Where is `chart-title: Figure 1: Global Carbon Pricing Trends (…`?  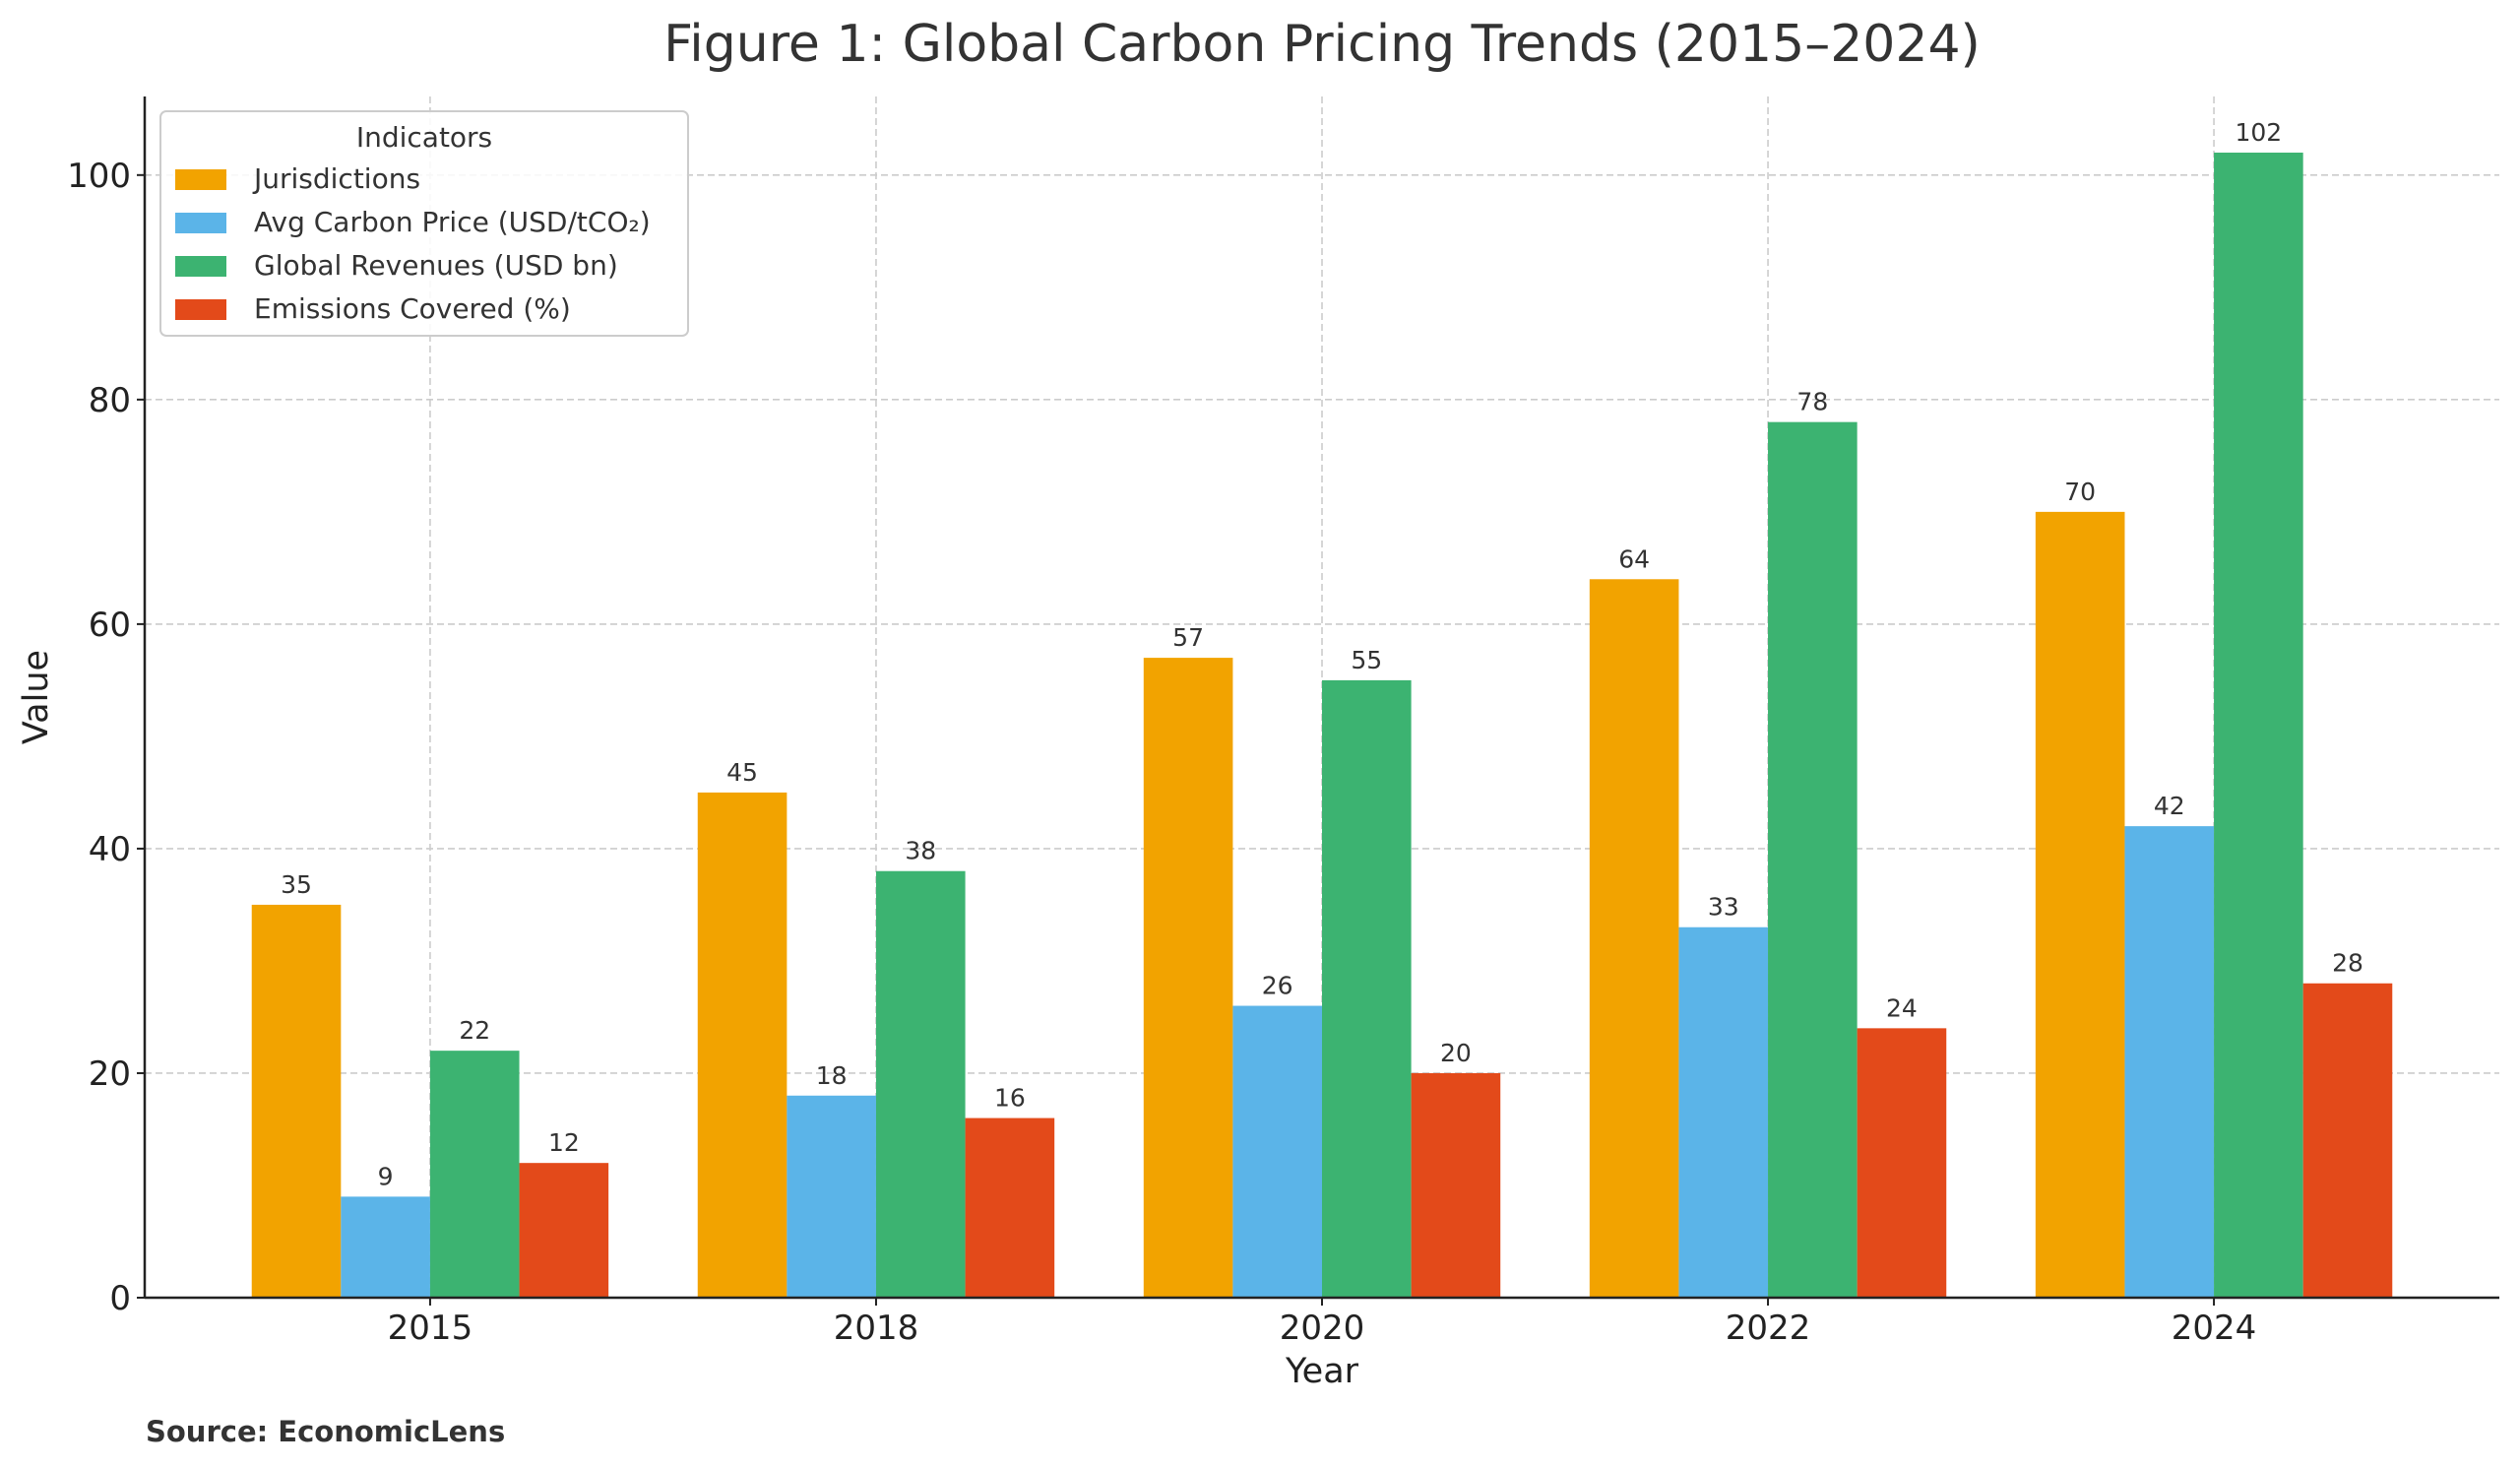 chart-title: Figure 1: Global Carbon Pricing Trends (… is located at coordinates (1322, 45).